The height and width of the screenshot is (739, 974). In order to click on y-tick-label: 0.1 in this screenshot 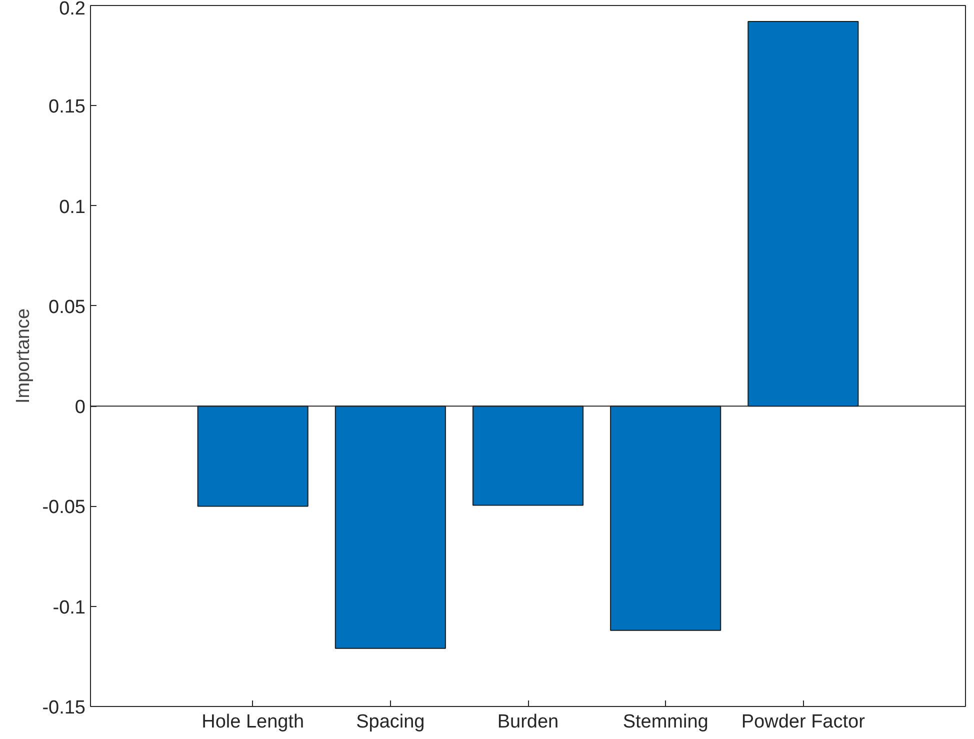, I will do `click(72, 207)`.